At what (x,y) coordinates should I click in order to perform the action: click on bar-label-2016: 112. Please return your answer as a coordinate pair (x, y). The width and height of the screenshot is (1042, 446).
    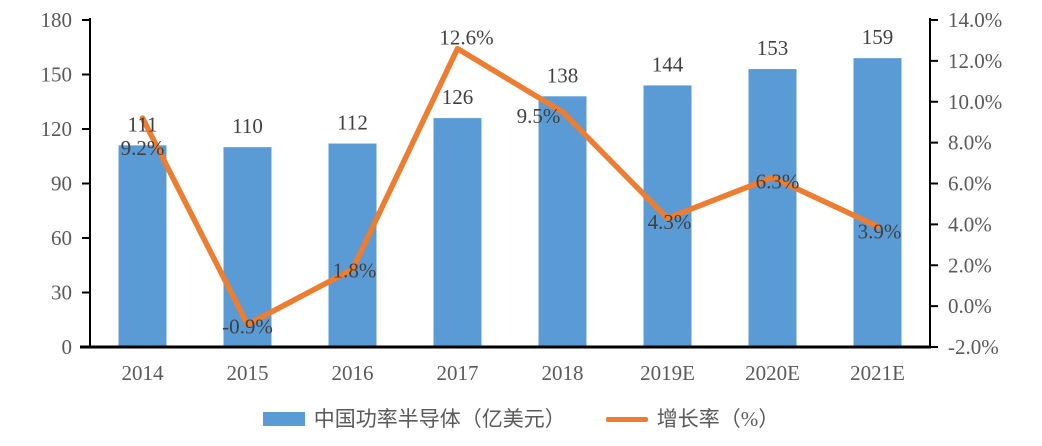
    Looking at the image, I should click on (352, 123).